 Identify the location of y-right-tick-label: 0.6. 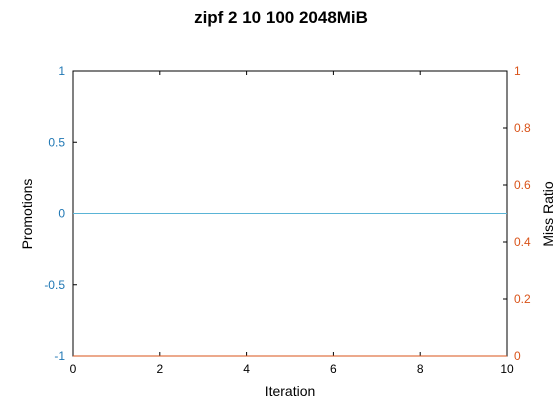
(522, 185).